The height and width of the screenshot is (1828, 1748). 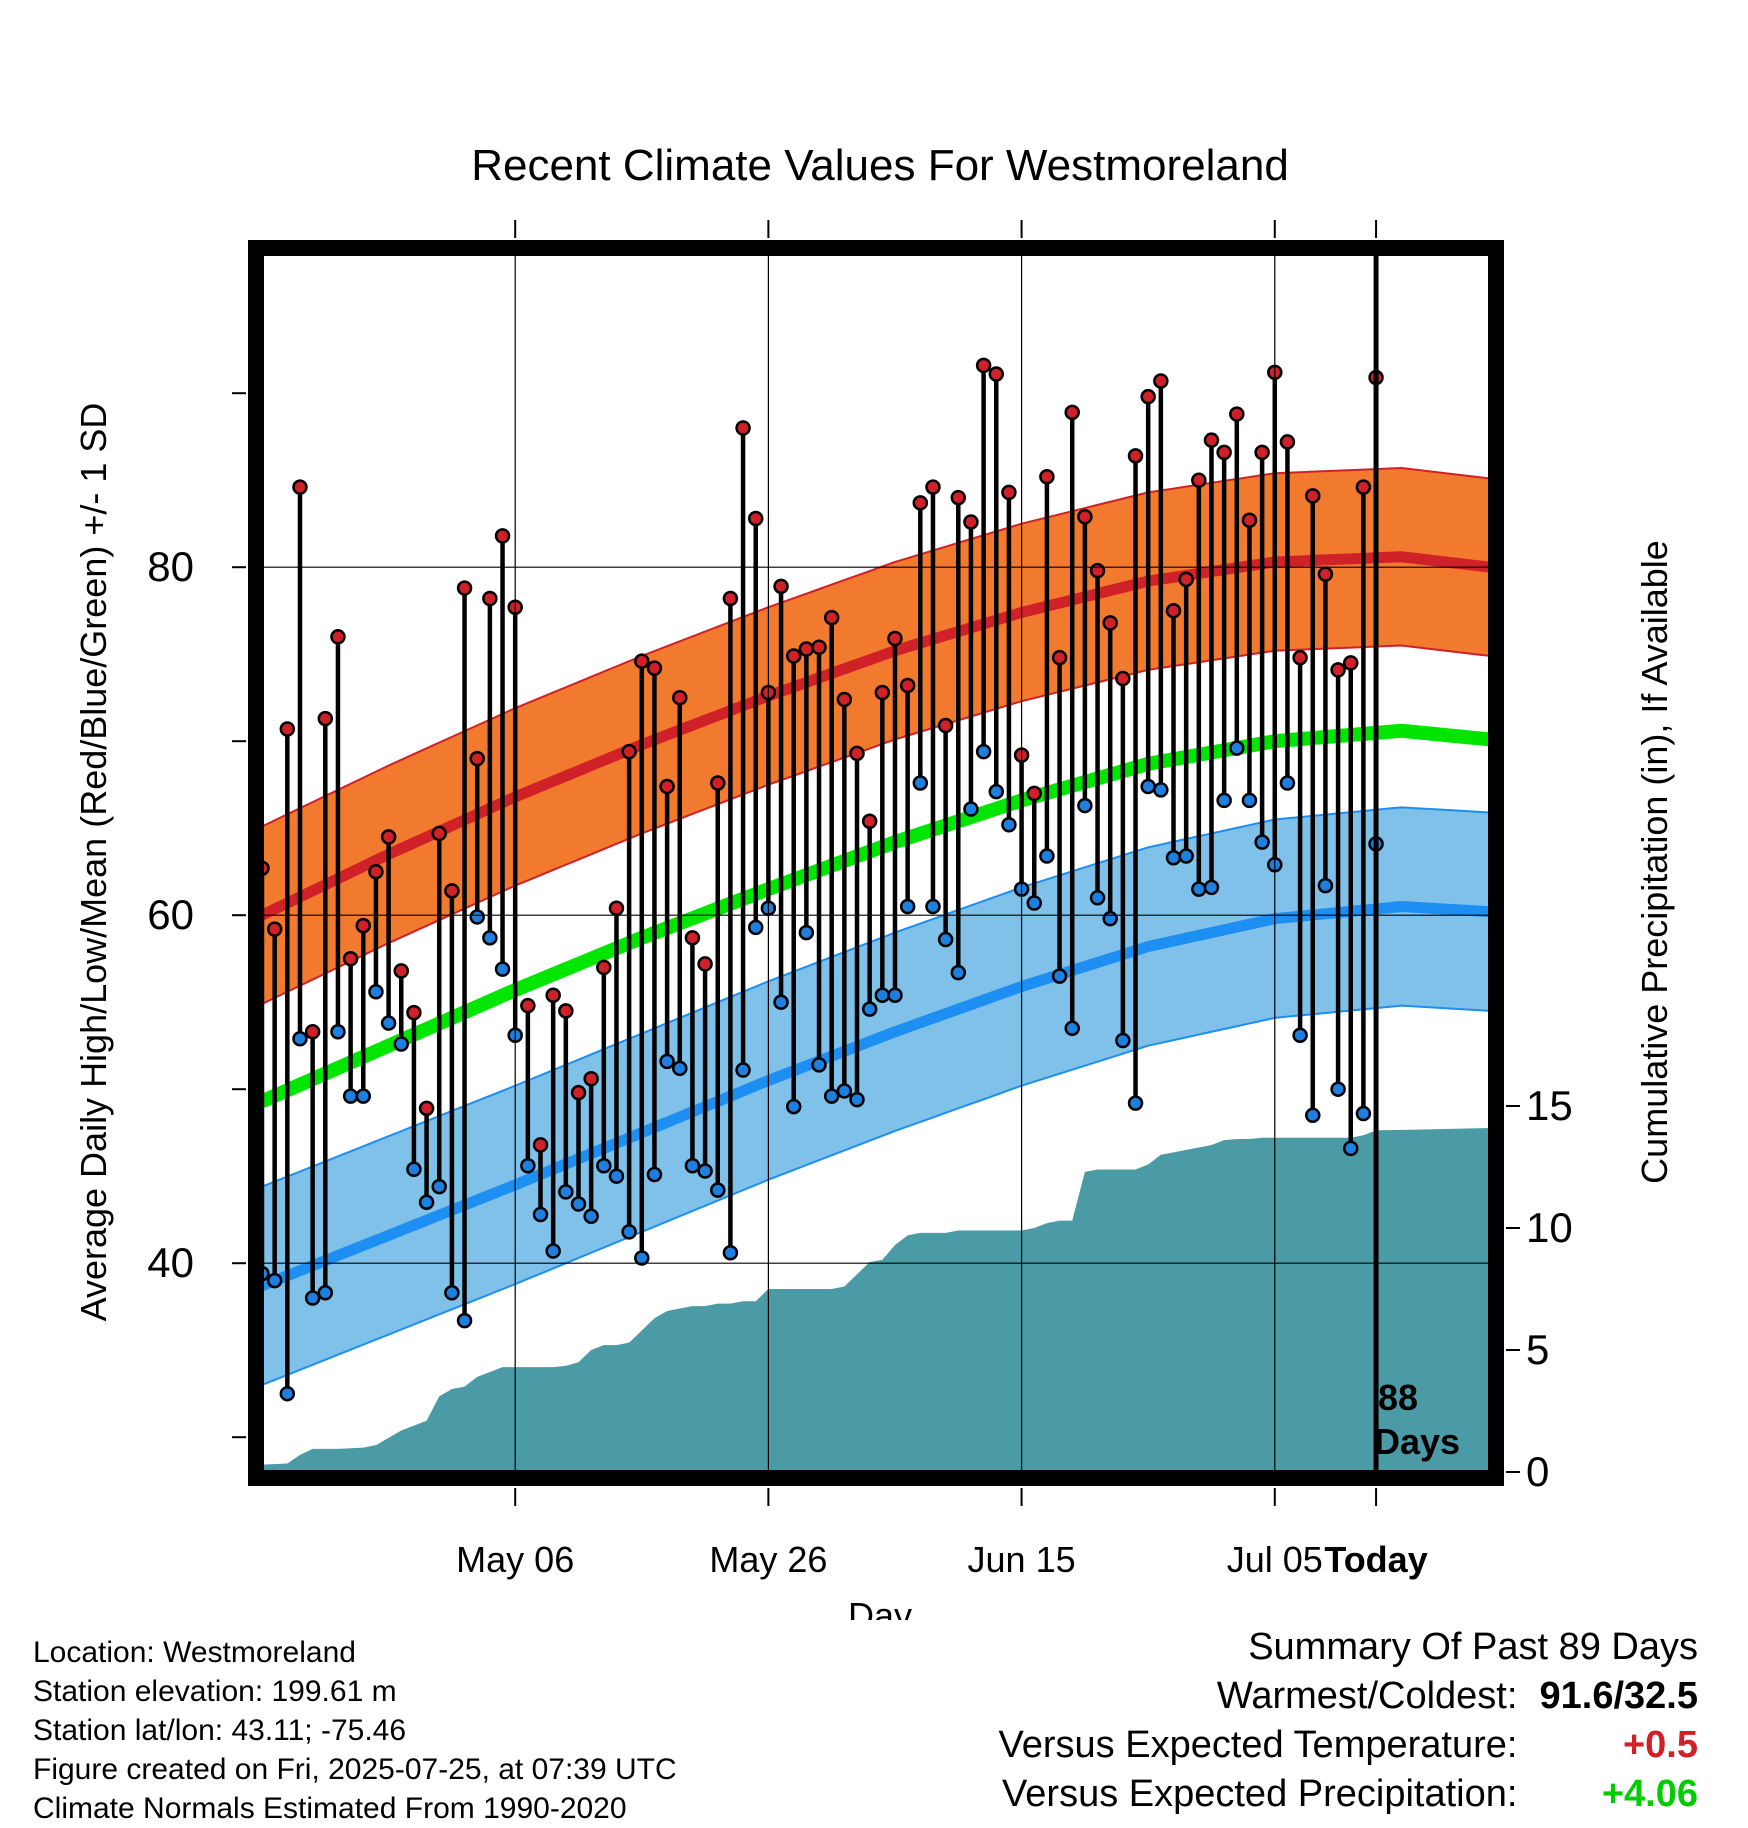 What do you see at coordinates (1473, 1647) in the screenshot?
I see `summary-title: Summary Of Past 89 Days` at bounding box center [1473, 1647].